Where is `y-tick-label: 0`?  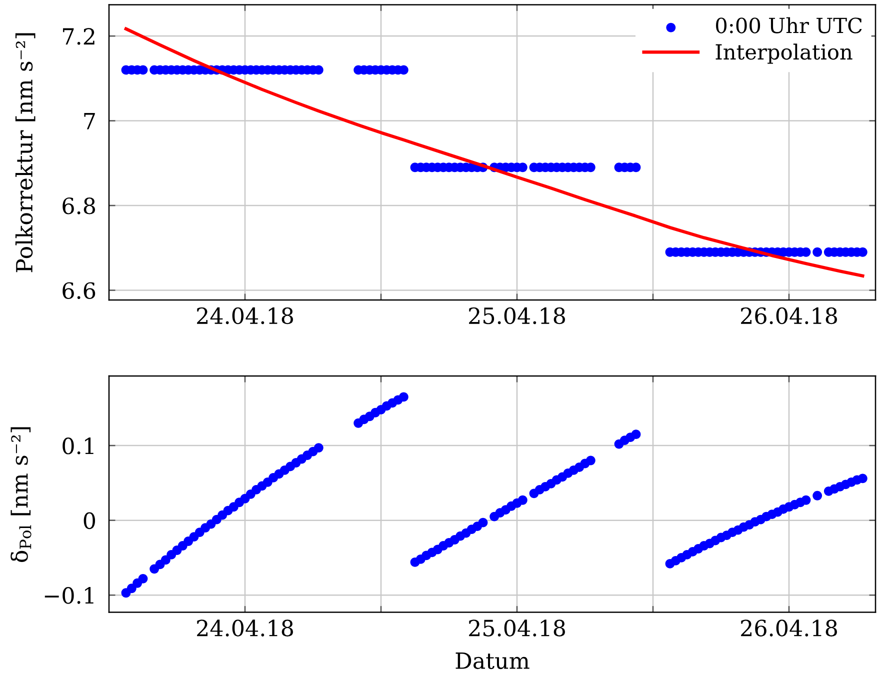 y-tick-label: 0 is located at coordinates (90, 521).